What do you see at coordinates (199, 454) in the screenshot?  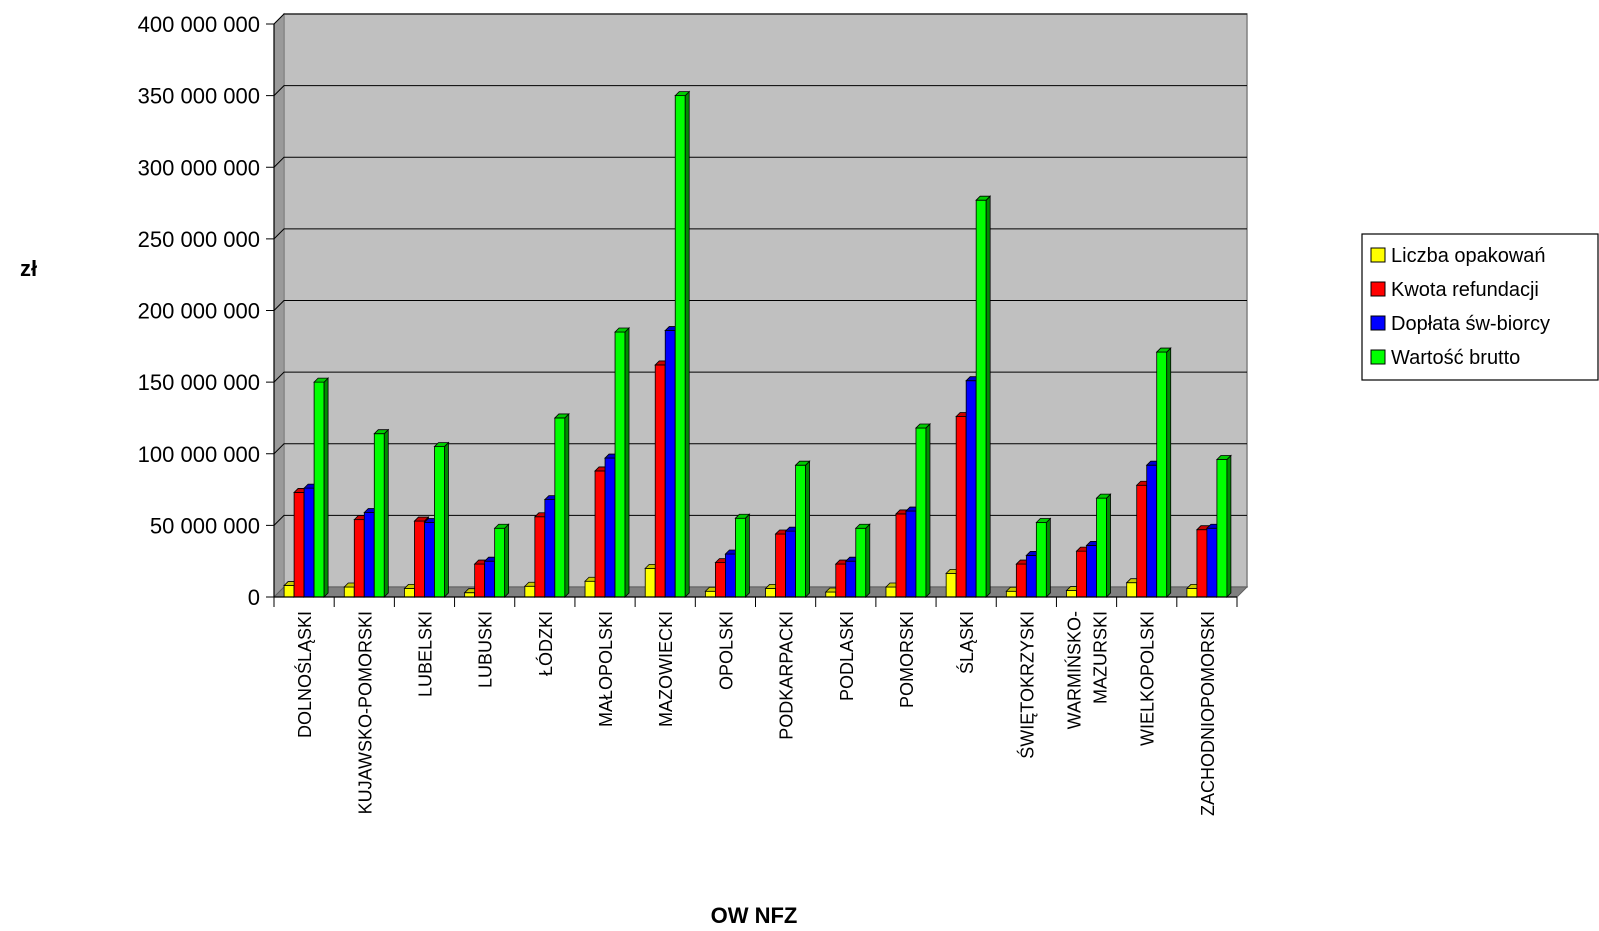 I see `y-tick-label: 100 000 000` at bounding box center [199, 454].